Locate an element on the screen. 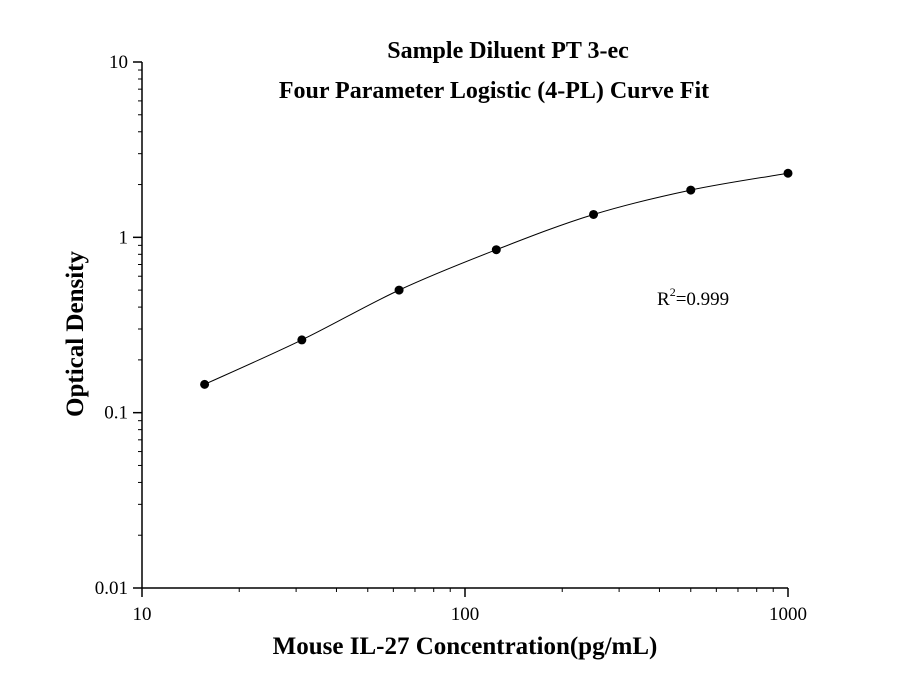 The height and width of the screenshot is (694, 898). chart-title: Sample Diluent PT 3-ec is located at coordinates (508, 51).